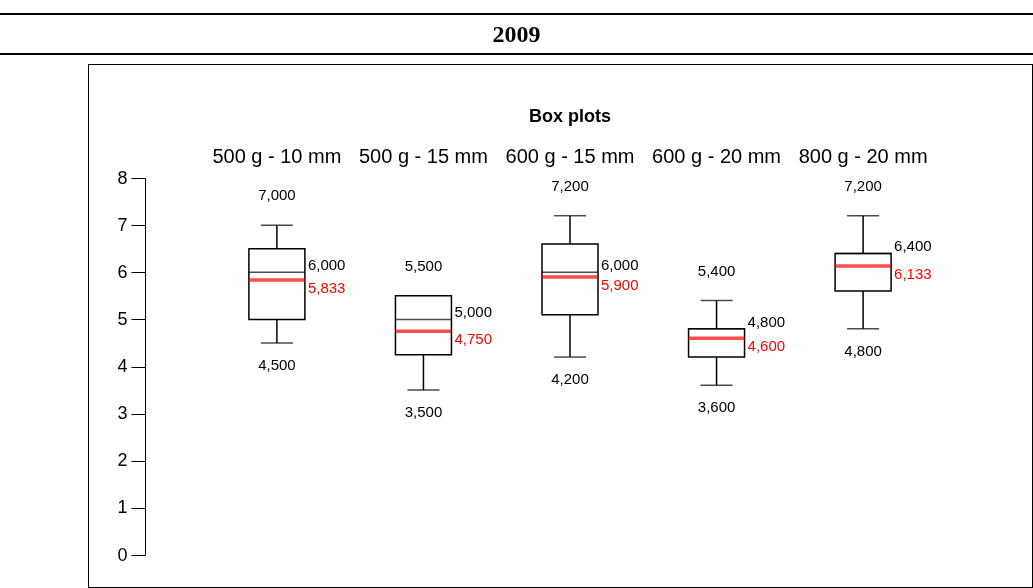  What do you see at coordinates (277, 155) in the screenshot?
I see `x-tick-label: 500 g - 10 mm` at bounding box center [277, 155].